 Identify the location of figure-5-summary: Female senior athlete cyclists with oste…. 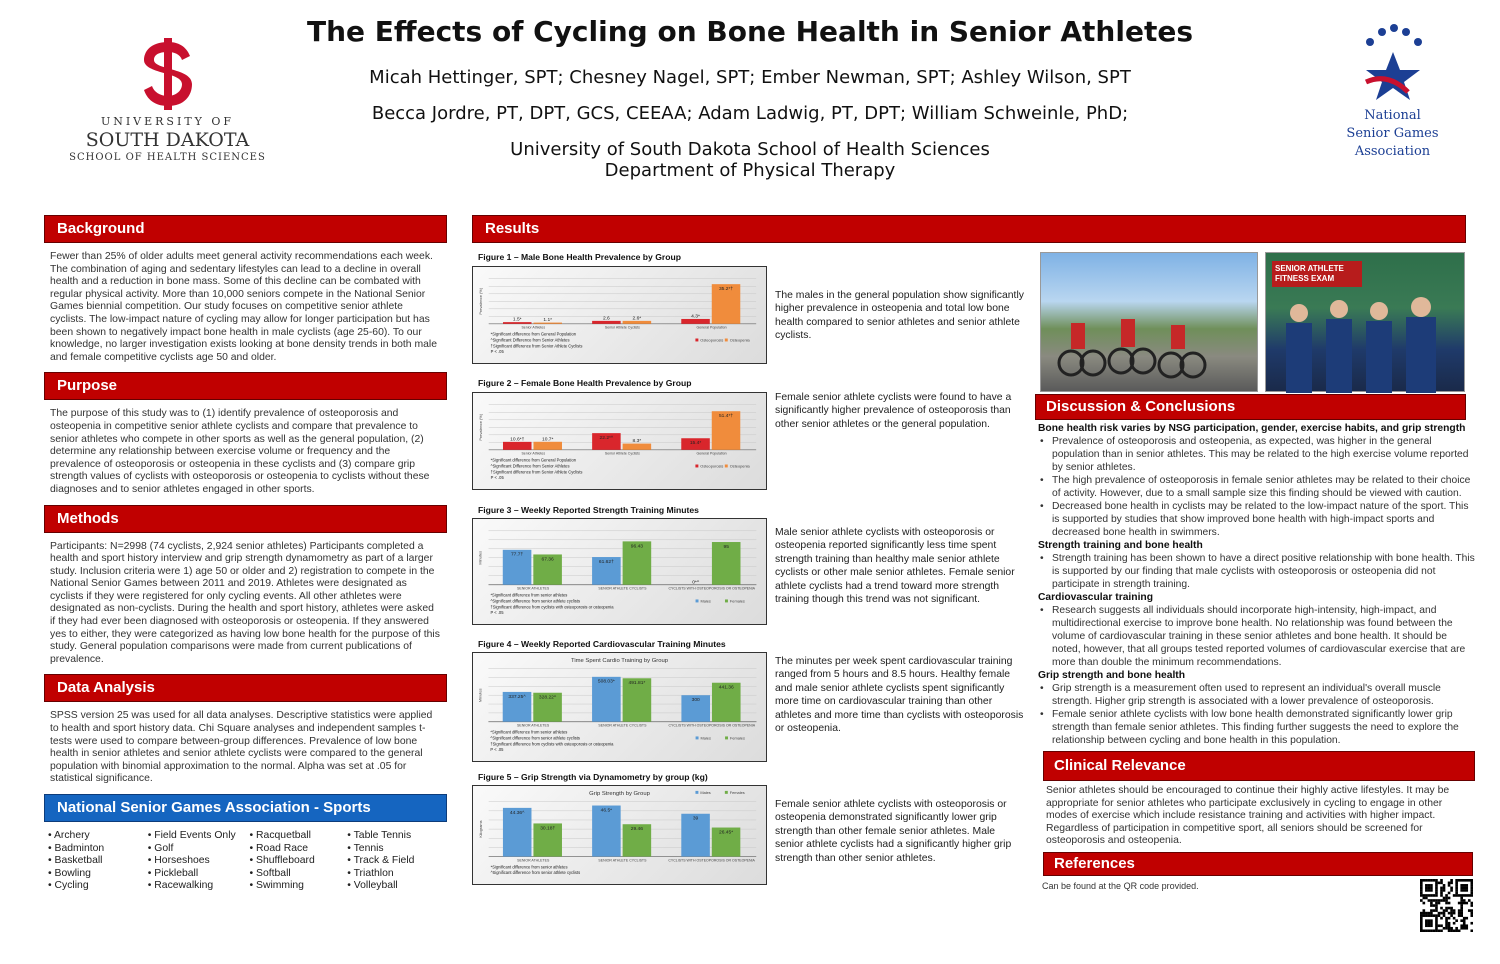
(893, 831).